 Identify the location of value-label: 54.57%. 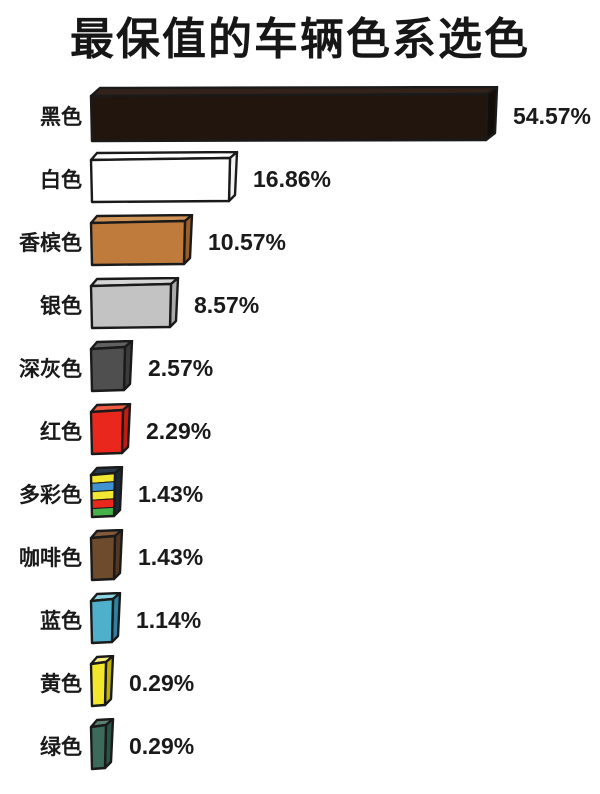
(552, 115).